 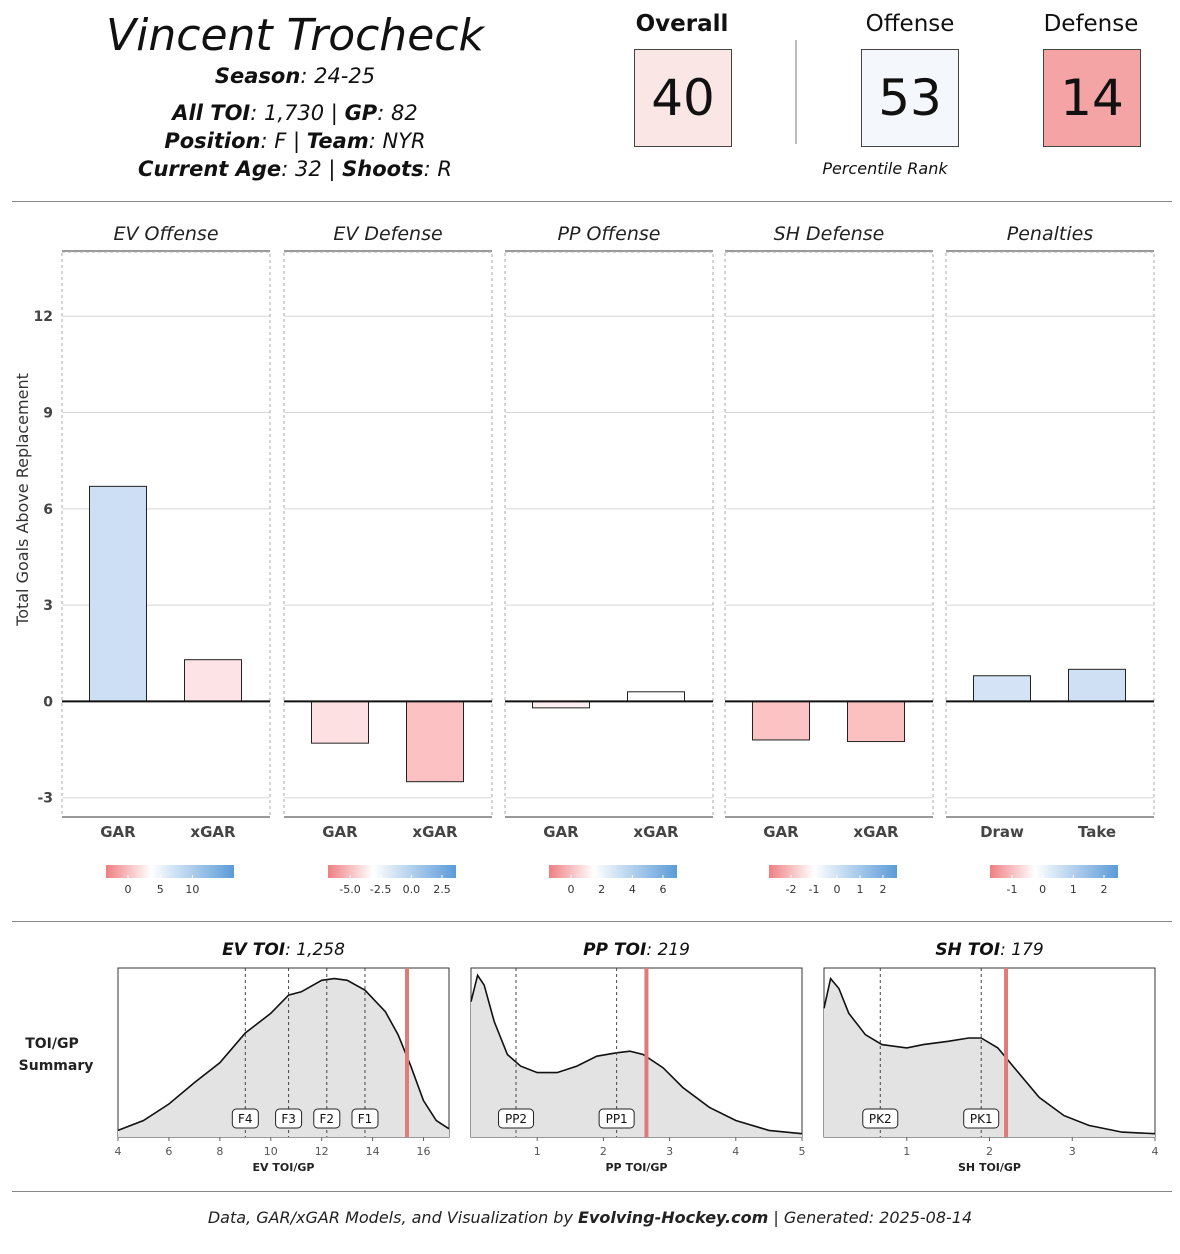 What do you see at coordinates (967, 950) in the screenshot?
I see `toi-title-label: SH TOI` at bounding box center [967, 950].